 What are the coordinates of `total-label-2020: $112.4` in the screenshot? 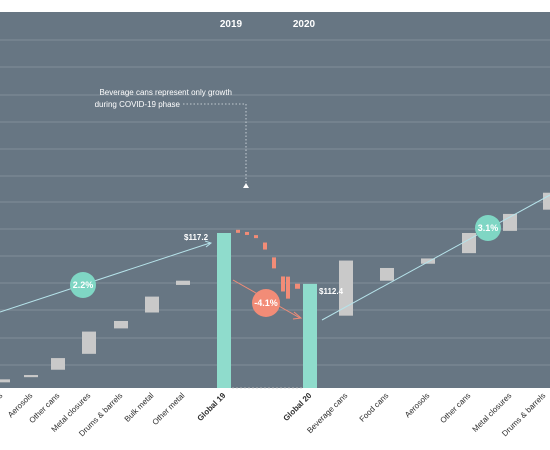 It's located at (331, 291).